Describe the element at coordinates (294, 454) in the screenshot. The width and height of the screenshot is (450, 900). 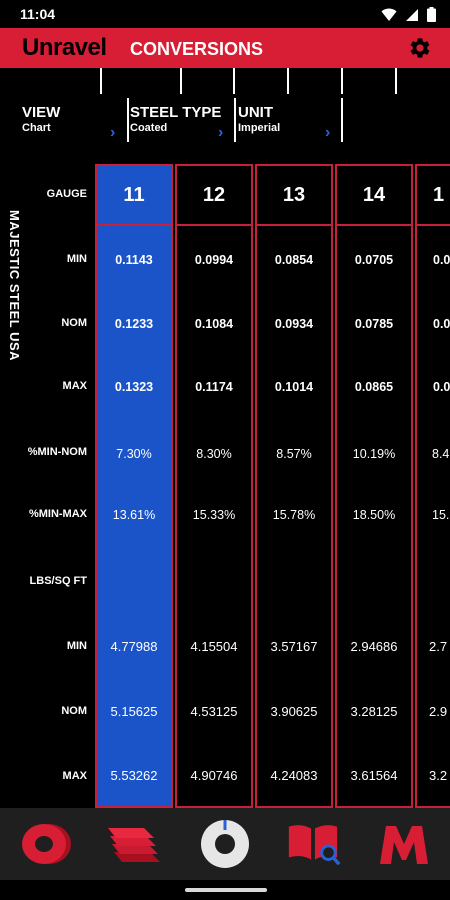
I see `cell-pct-min-nom: 8.57%` at that location.